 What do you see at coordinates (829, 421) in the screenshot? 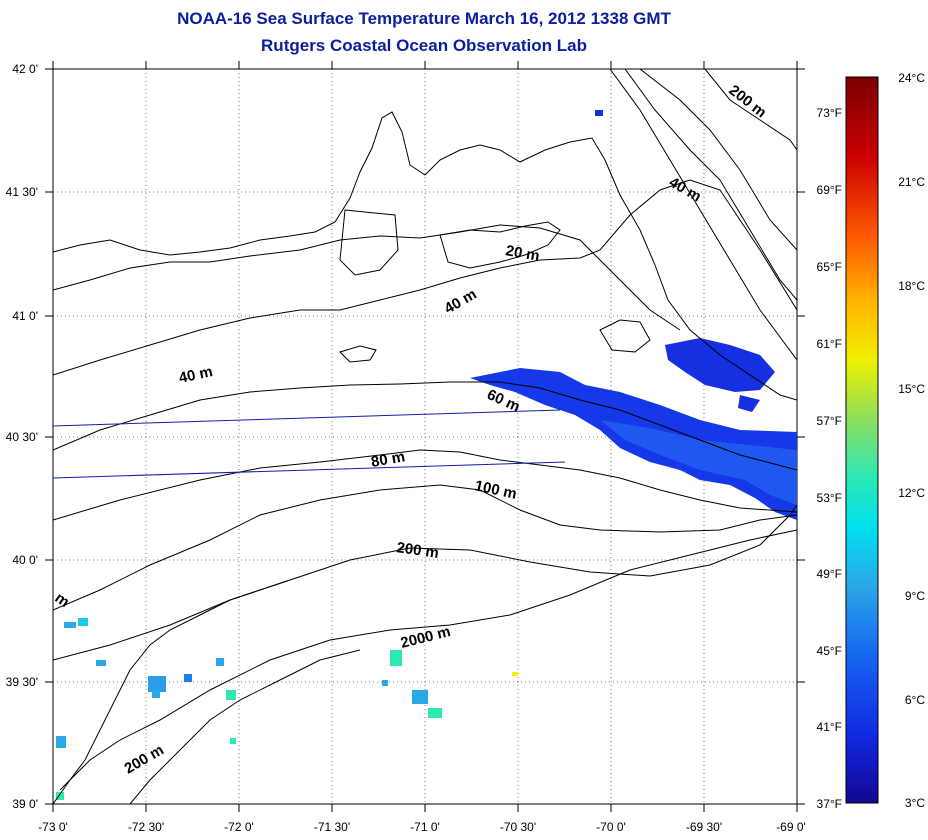
I see `fahrenheit-label: 57°F` at bounding box center [829, 421].